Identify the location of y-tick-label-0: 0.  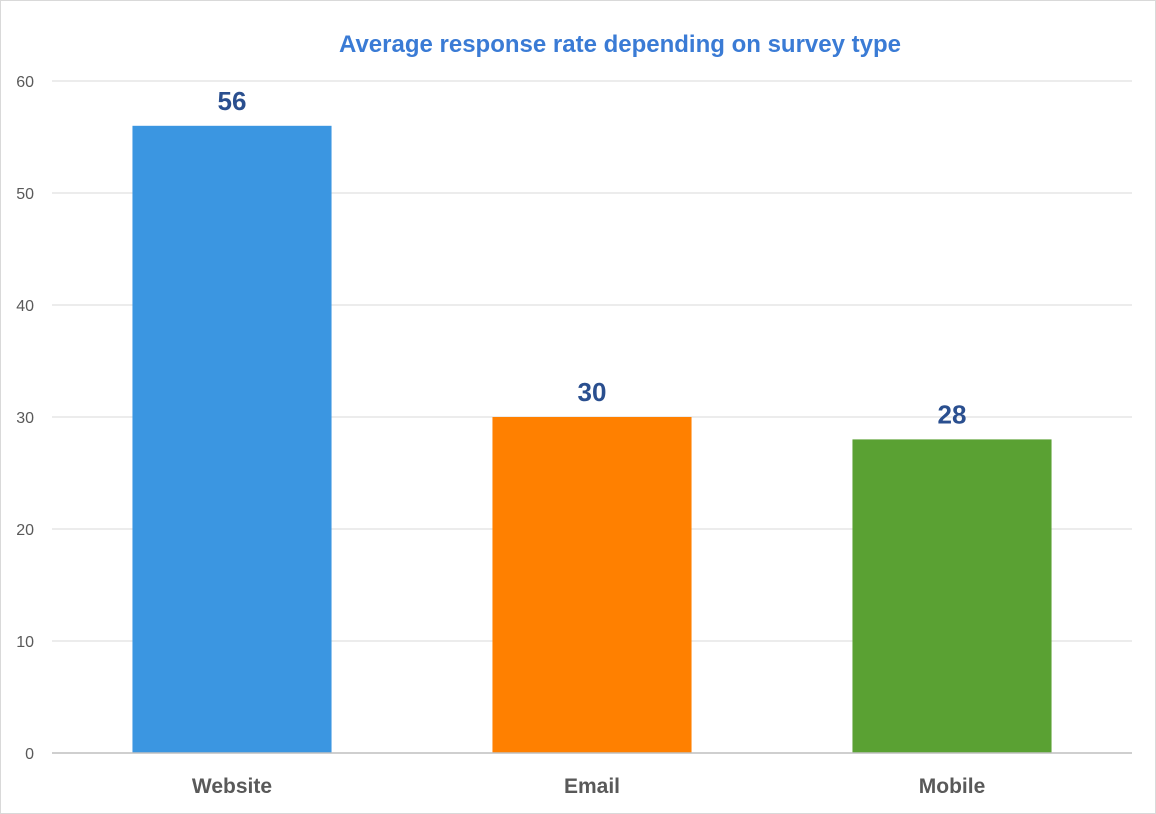
(29, 754).